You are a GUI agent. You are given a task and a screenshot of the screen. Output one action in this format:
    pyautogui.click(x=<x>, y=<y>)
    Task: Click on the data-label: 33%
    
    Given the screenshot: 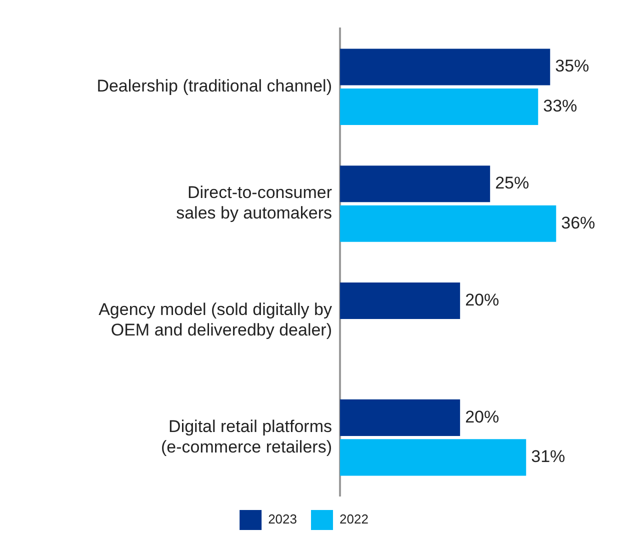 What is the action you would take?
    pyautogui.click(x=560, y=106)
    